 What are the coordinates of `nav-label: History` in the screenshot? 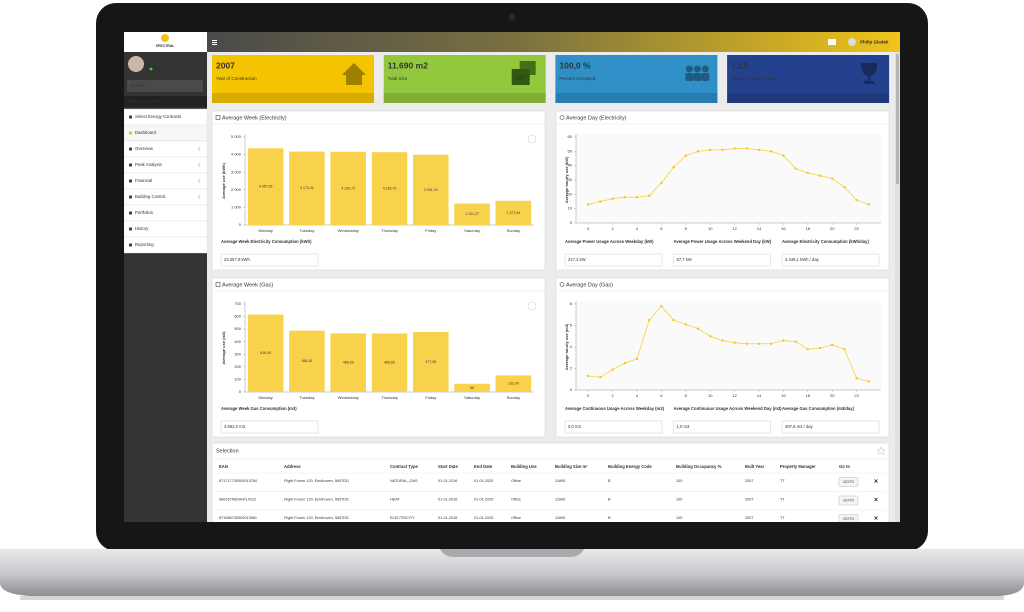 It's located at (142, 228).